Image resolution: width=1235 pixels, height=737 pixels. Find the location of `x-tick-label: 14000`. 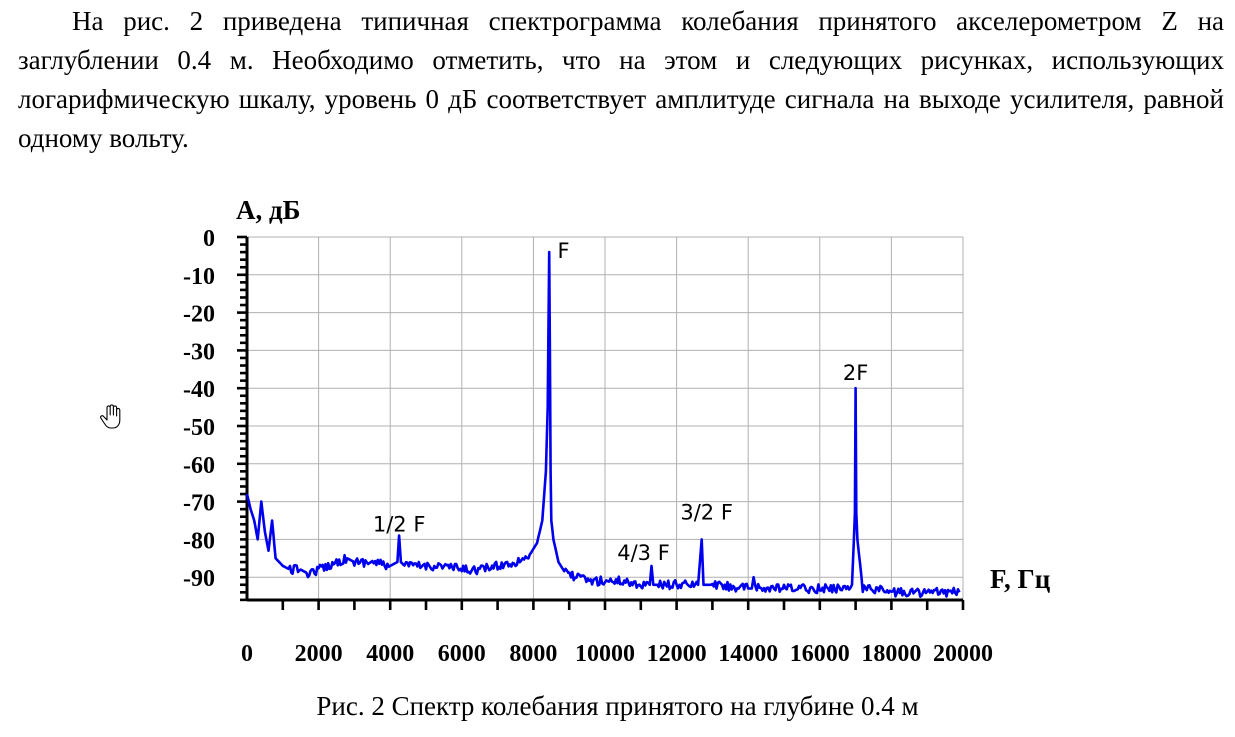

x-tick-label: 14000 is located at coordinates (748, 654).